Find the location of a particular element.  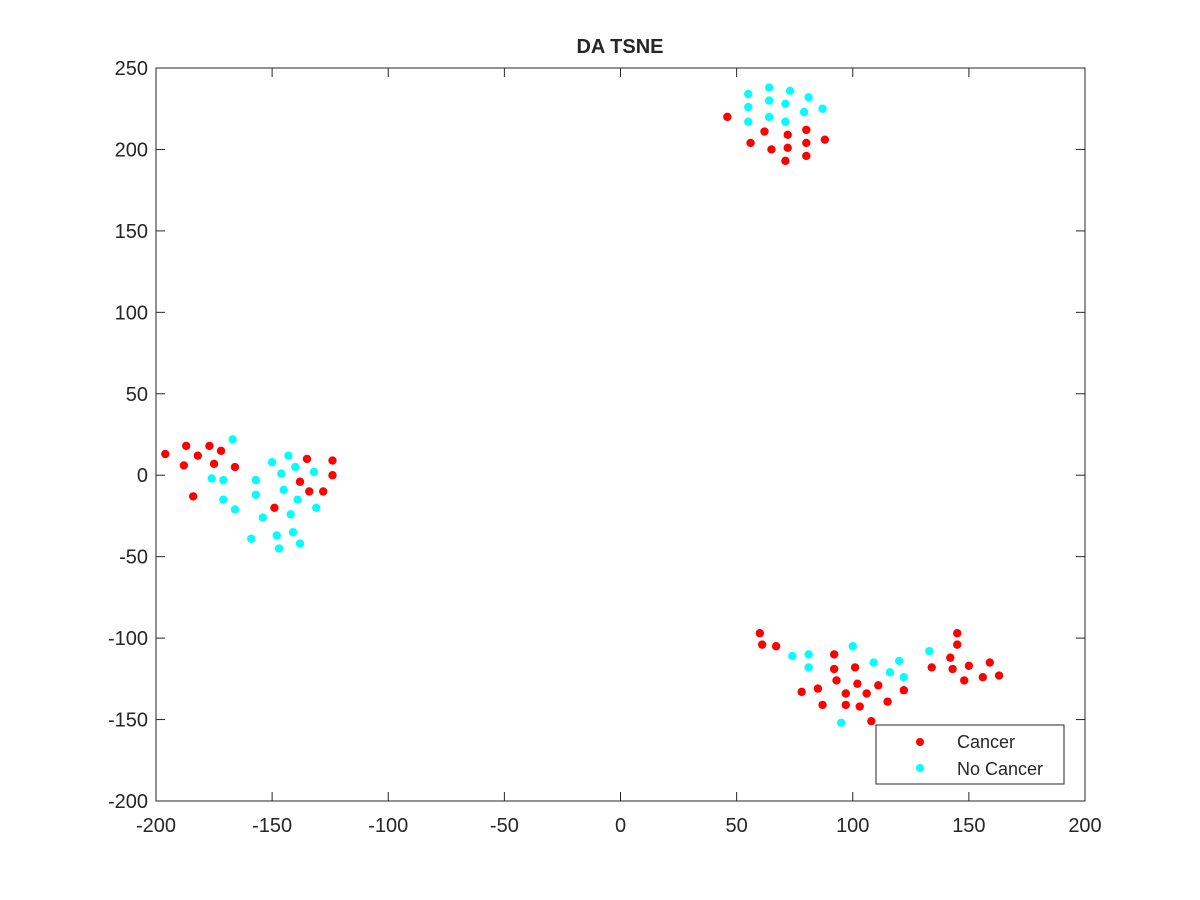

x-tick-label: -100 is located at coordinates (388, 826).